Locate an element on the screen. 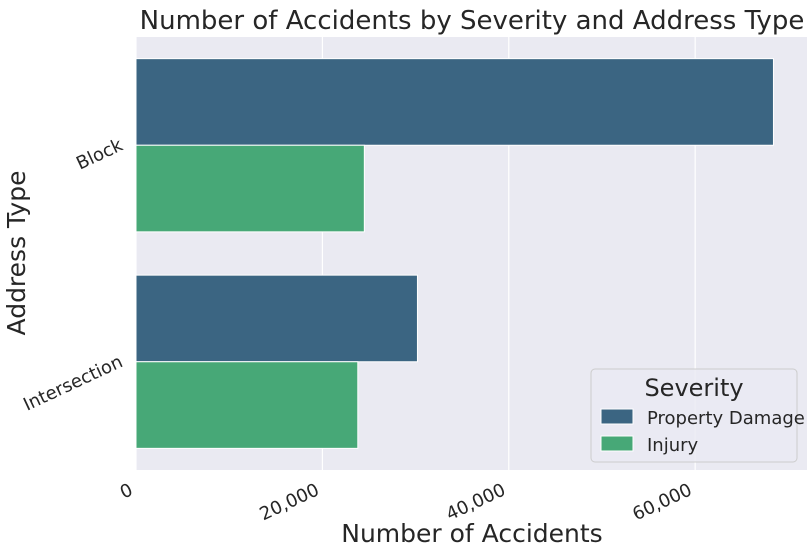 This screenshot has height=554, width=812. y-tick-label: Intersection is located at coordinates (73, 383).